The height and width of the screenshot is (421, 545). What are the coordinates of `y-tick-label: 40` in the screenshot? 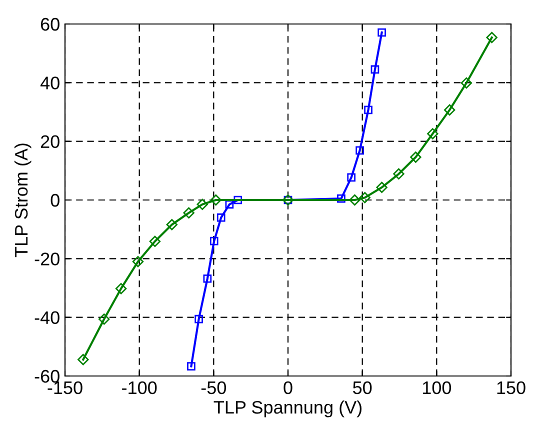 It's located at (50, 83).